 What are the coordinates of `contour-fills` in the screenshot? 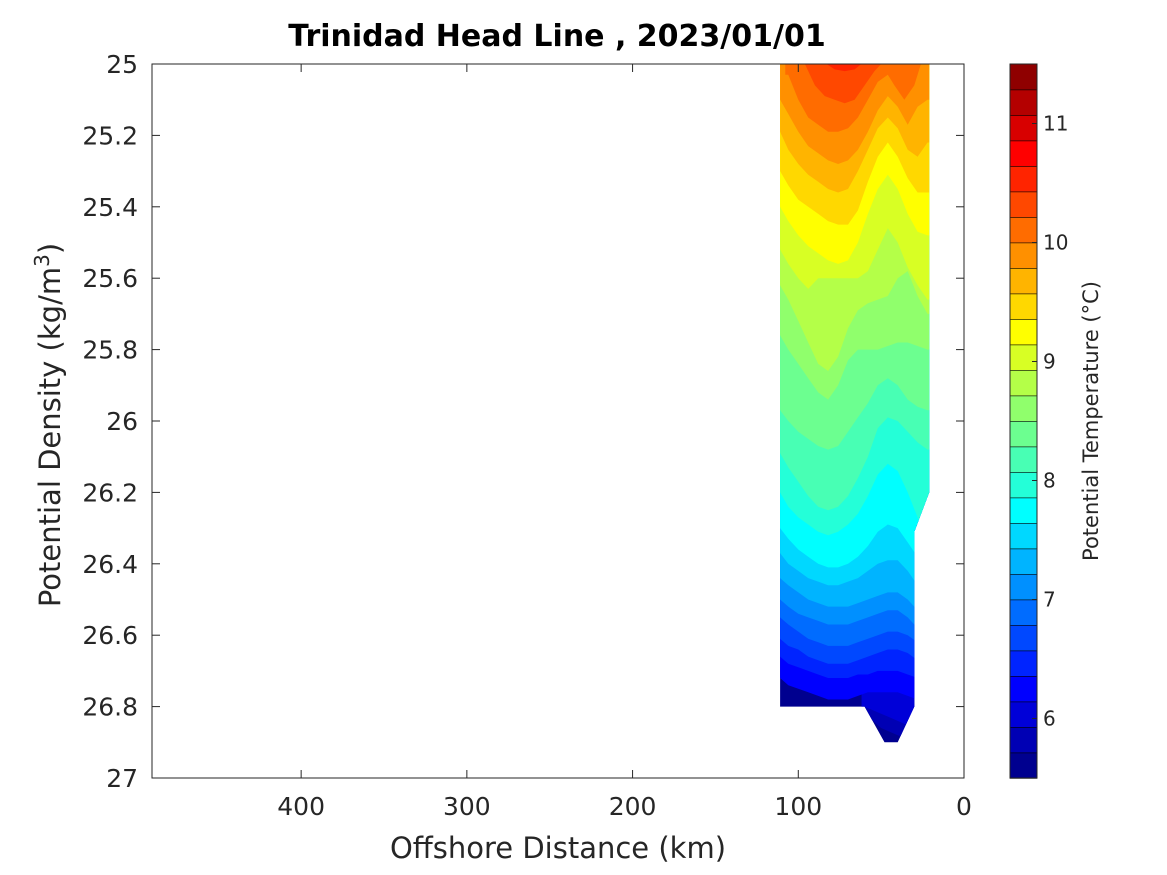 It's located at (855, 403).